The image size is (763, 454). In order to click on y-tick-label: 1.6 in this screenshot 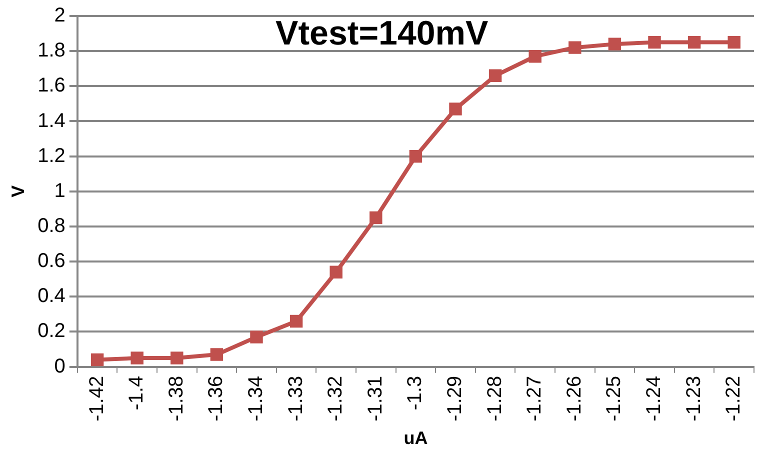, I will do `click(52, 85)`.